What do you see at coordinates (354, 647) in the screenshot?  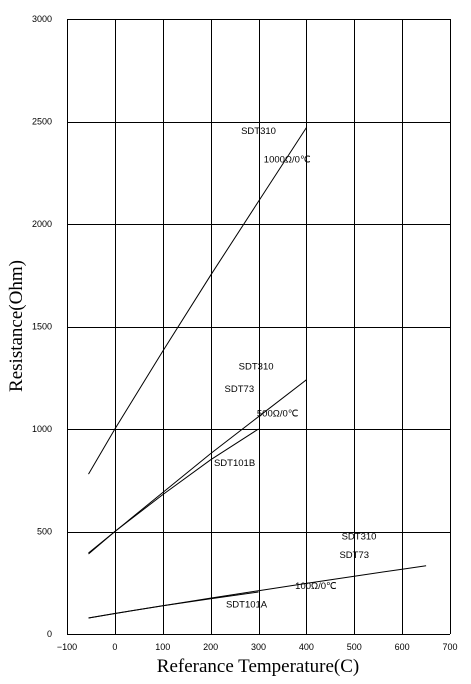 I see `x-tick-label: 500` at bounding box center [354, 647].